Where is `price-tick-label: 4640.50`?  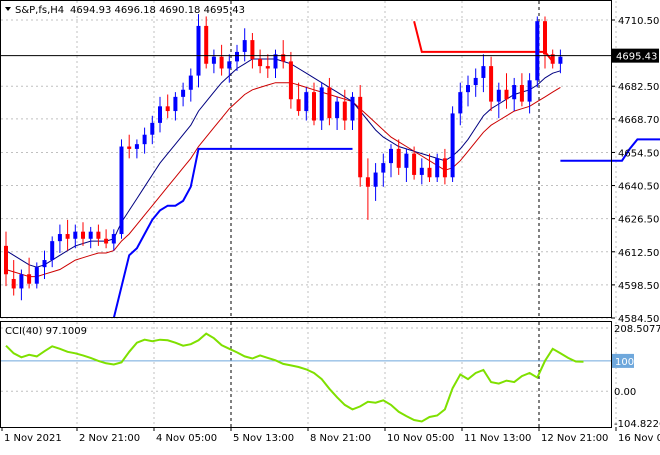
price-tick-label: 4640.50 is located at coordinates (638, 187).